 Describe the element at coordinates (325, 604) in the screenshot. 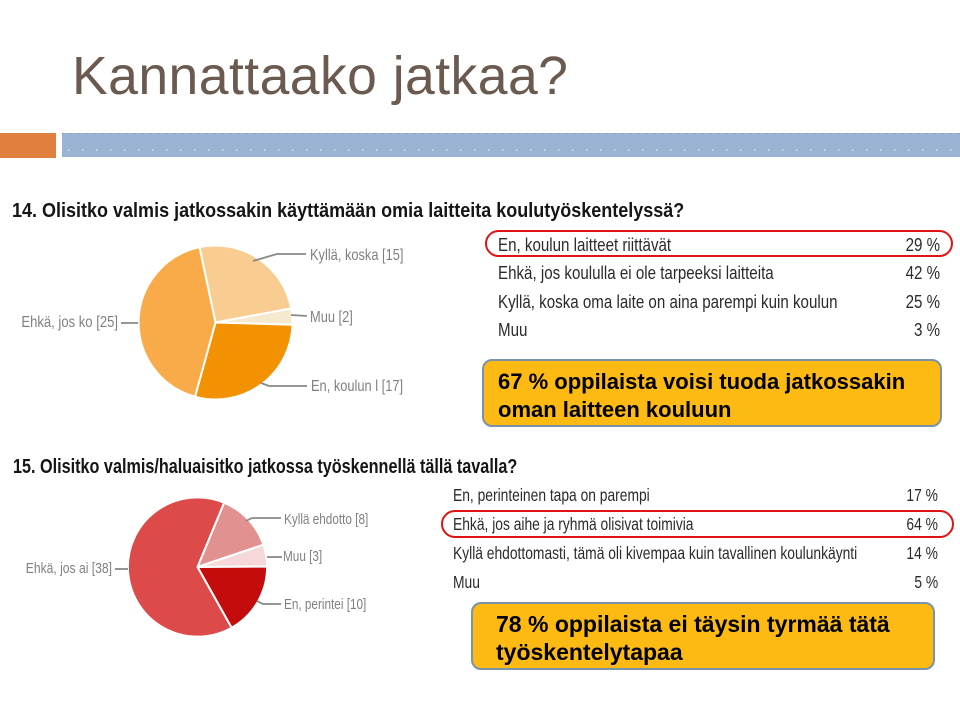

I see `svg-text: En, perintei [10]` at that location.